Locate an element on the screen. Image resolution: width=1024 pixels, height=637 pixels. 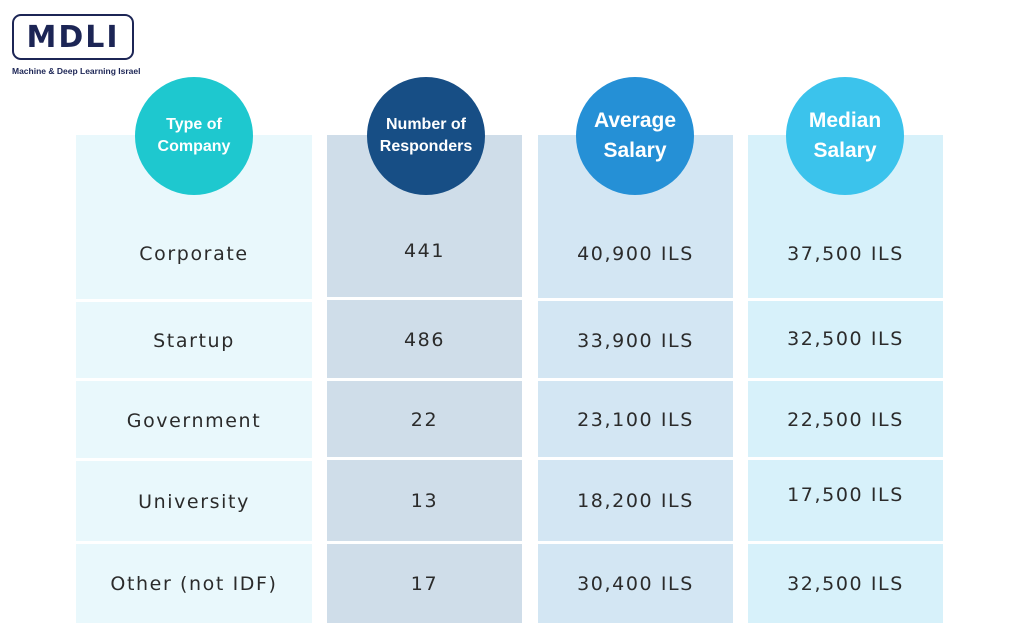
header-average-line-2: Salary is located at coordinates (635, 150).